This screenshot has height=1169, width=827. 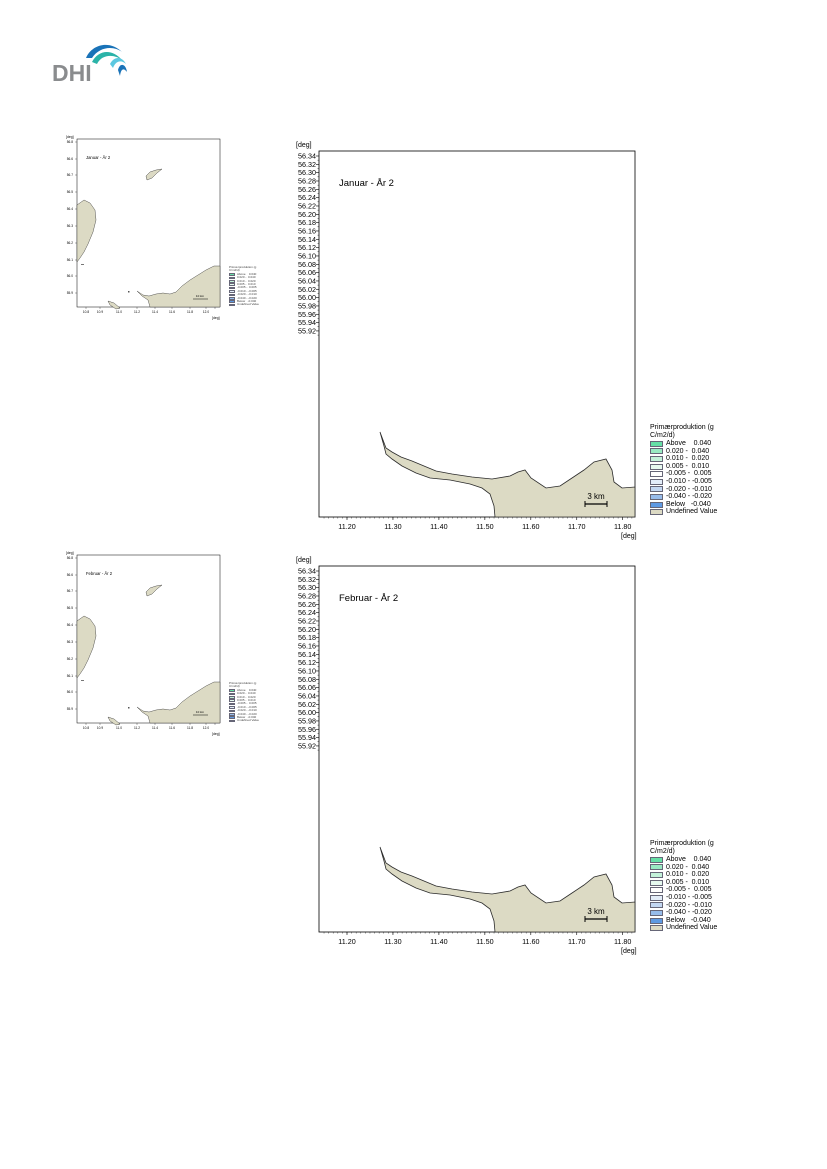 What do you see at coordinates (307, 612) in the screenshot?
I see `y-tick-label: 56.24` at bounding box center [307, 612].